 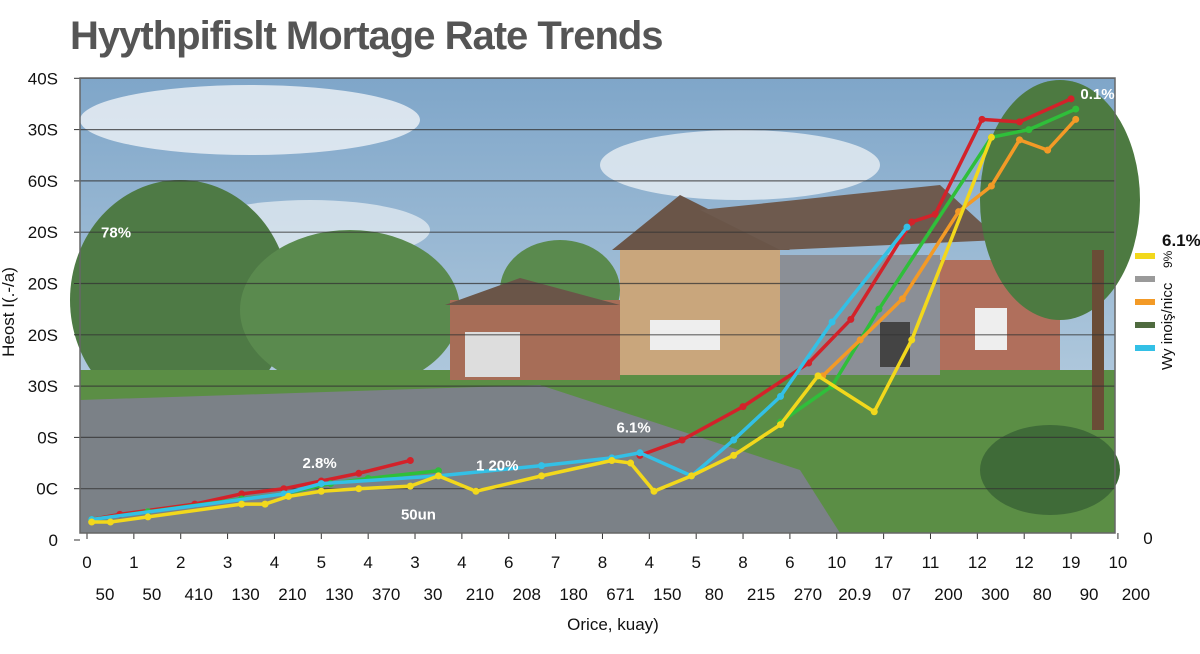 I want to click on x-tick-label: 8, so click(x=602, y=562).